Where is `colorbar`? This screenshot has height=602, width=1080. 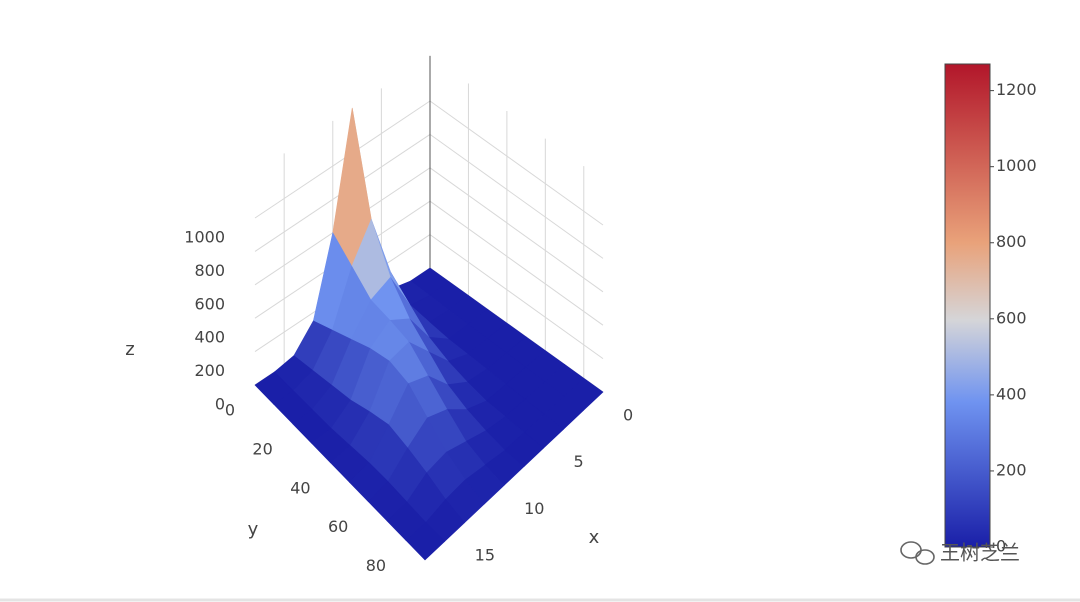
colorbar is located at coordinates (967, 305).